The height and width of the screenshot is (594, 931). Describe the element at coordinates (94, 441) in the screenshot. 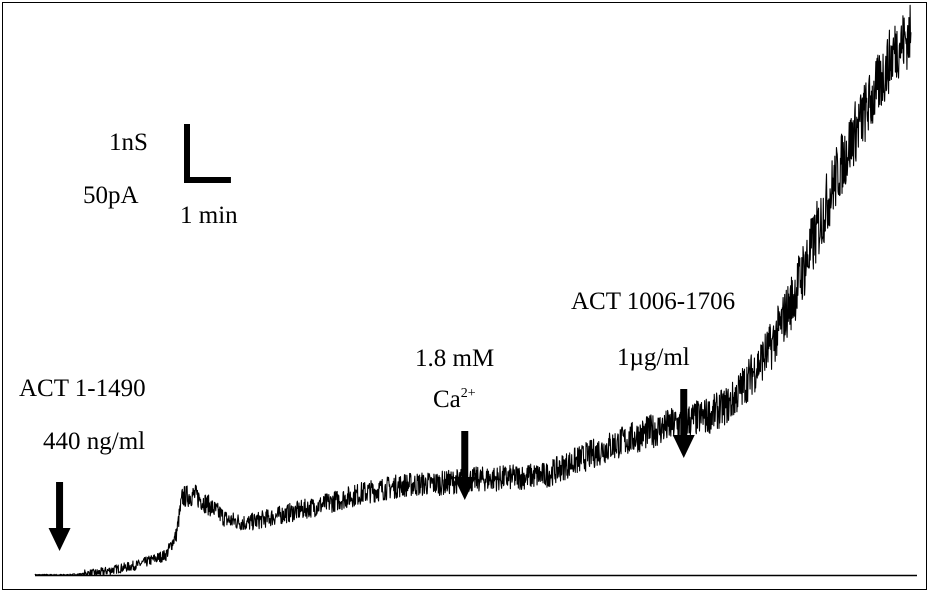

I see `annotation-act-1-1490-concentration: 440 ng/ml` at that location.